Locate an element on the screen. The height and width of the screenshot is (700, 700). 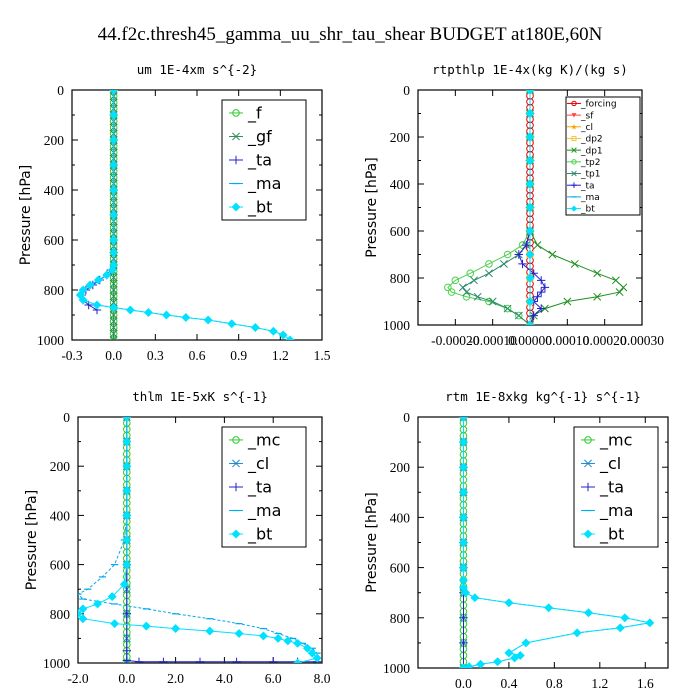
panel-title: thlm 1E-5xK s^{-1} is located at coordinates (199, 396).